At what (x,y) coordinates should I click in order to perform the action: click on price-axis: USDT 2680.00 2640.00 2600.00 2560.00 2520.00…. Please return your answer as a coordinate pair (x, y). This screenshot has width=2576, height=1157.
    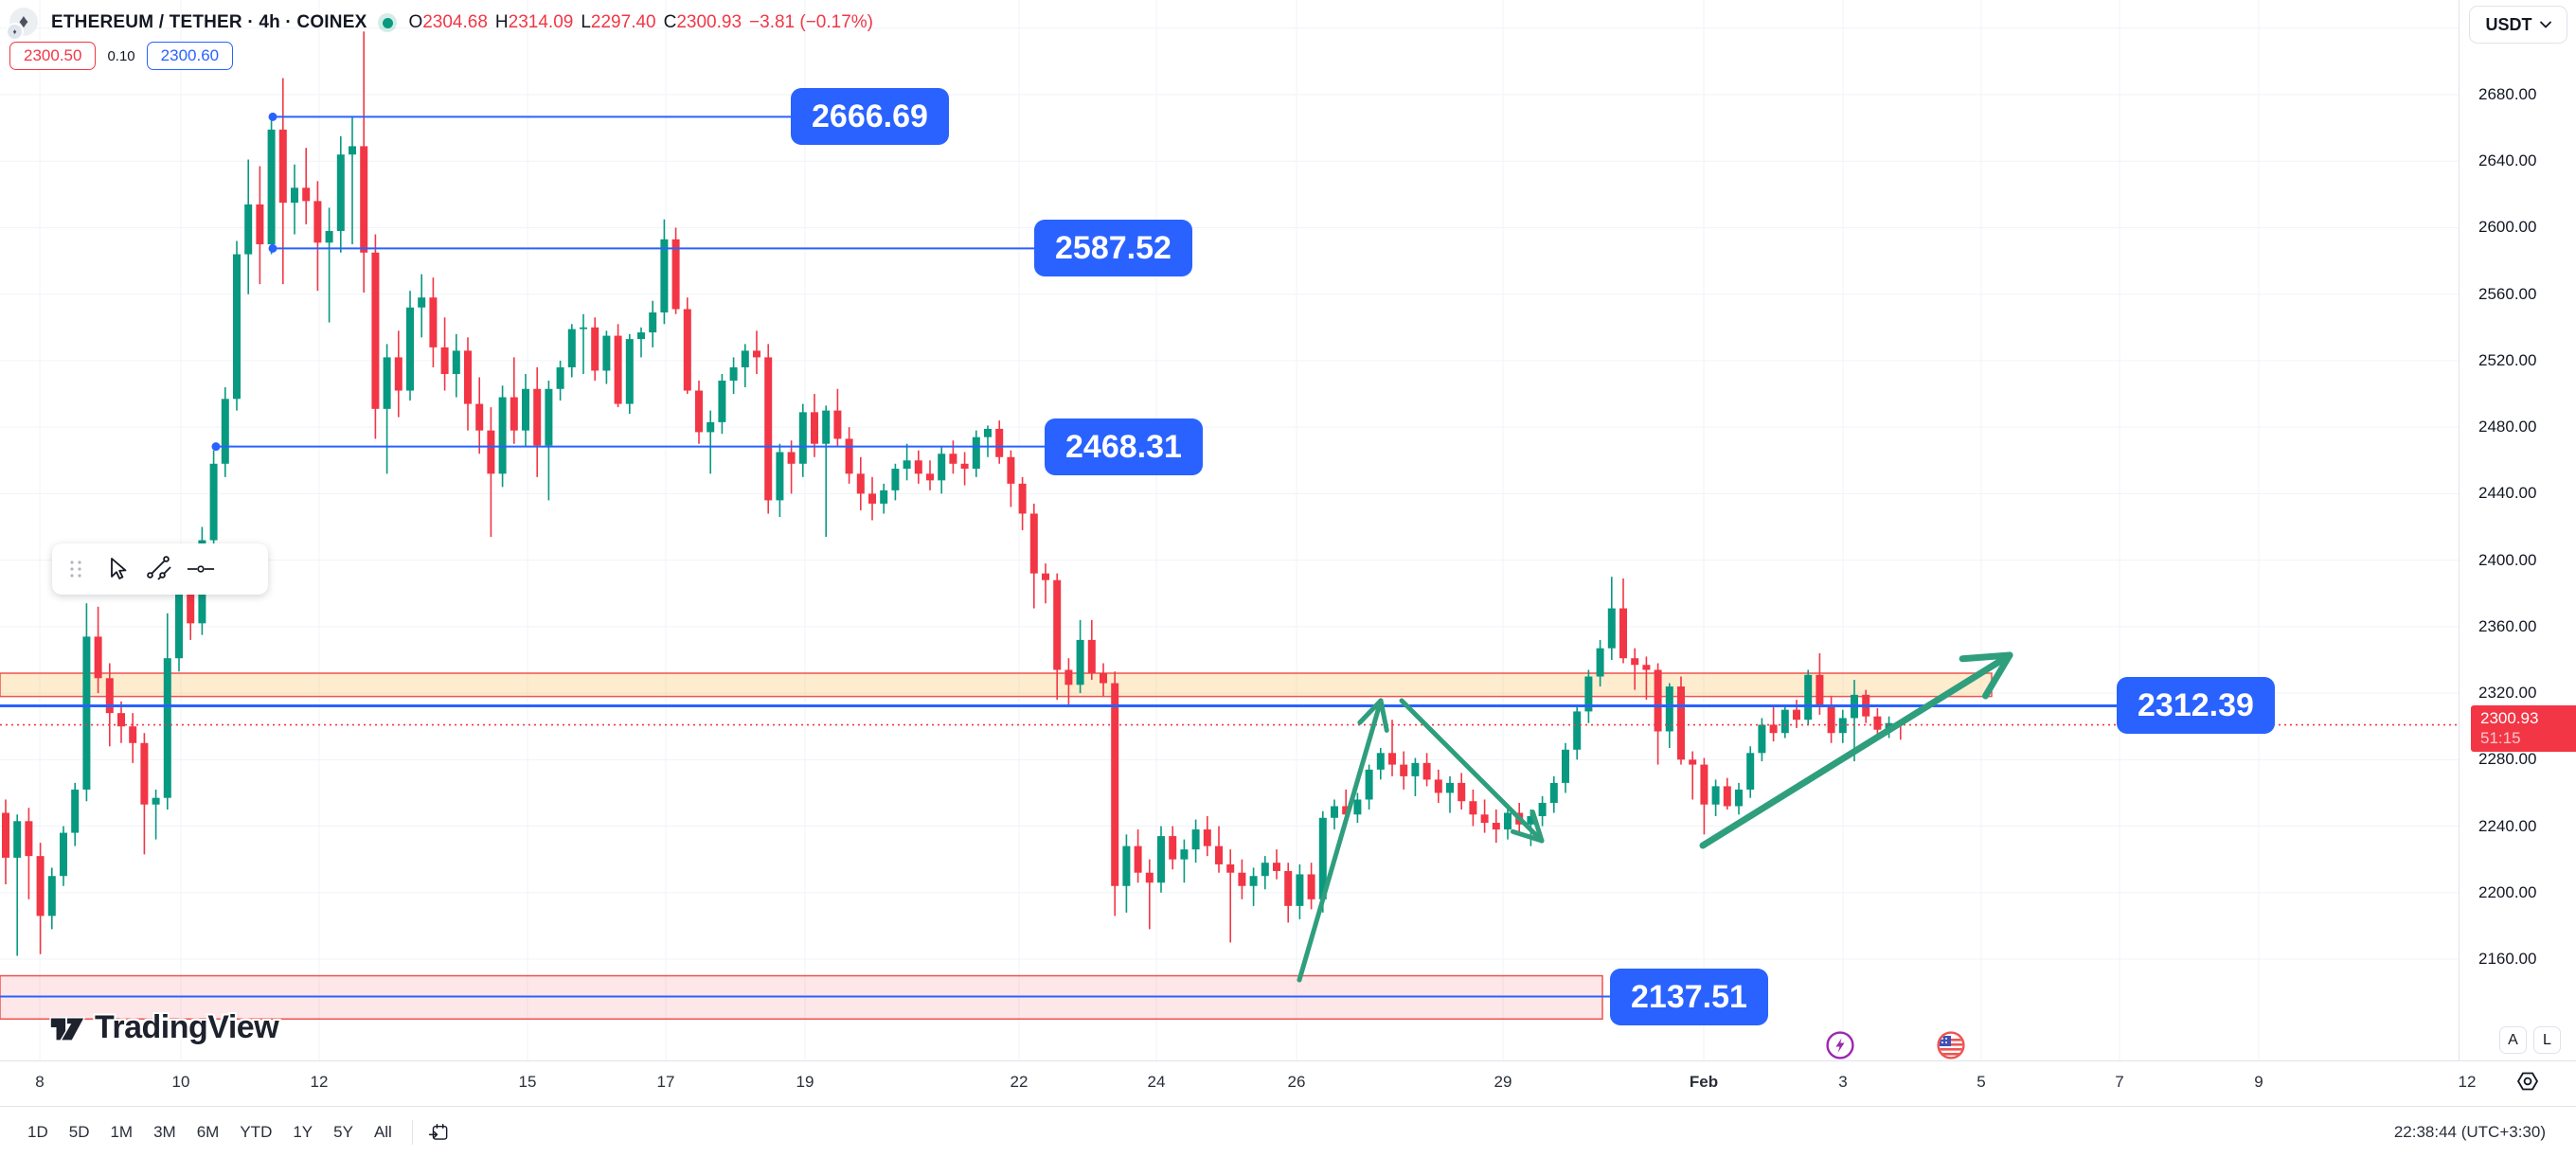
    Looking at the image, I should click on (2517, 530).